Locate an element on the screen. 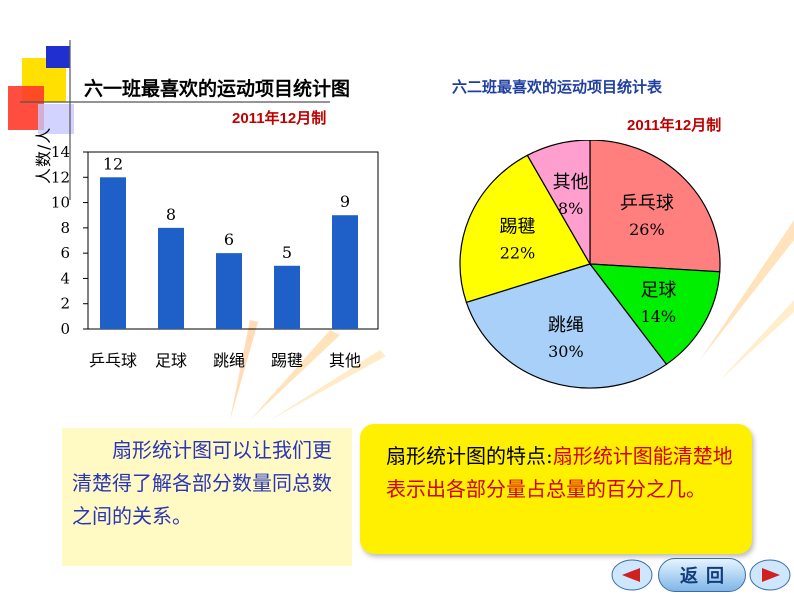  bar-data-label: 6 is located at coordinates (229, 239).